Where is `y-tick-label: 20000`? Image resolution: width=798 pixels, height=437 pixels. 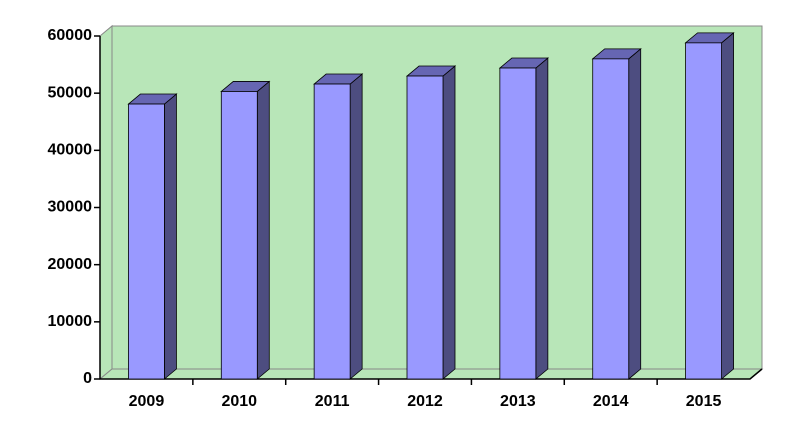
y-tick-label: 20000 is located at coordinates (70, 264).